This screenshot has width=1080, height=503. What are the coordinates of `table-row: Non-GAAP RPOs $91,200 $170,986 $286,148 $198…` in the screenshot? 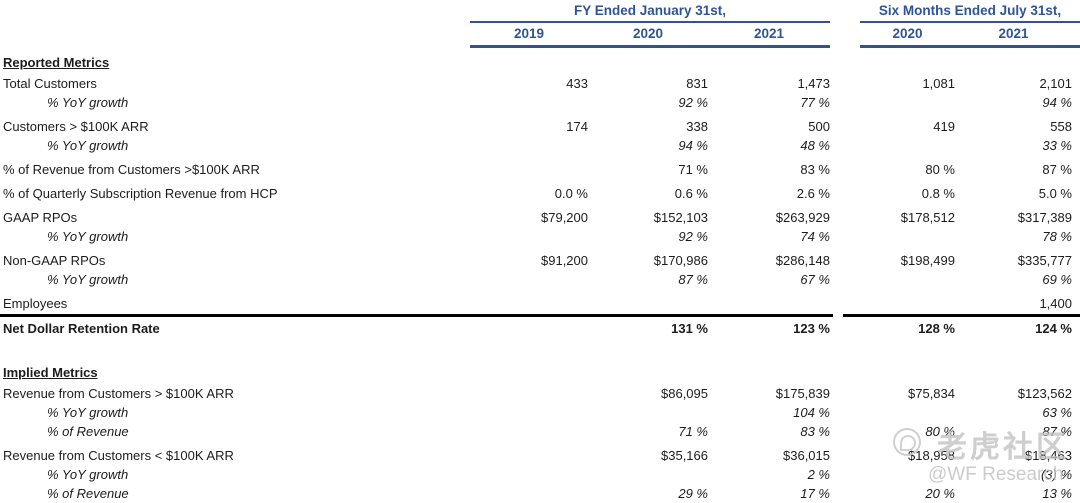 It's located at (540, 260).